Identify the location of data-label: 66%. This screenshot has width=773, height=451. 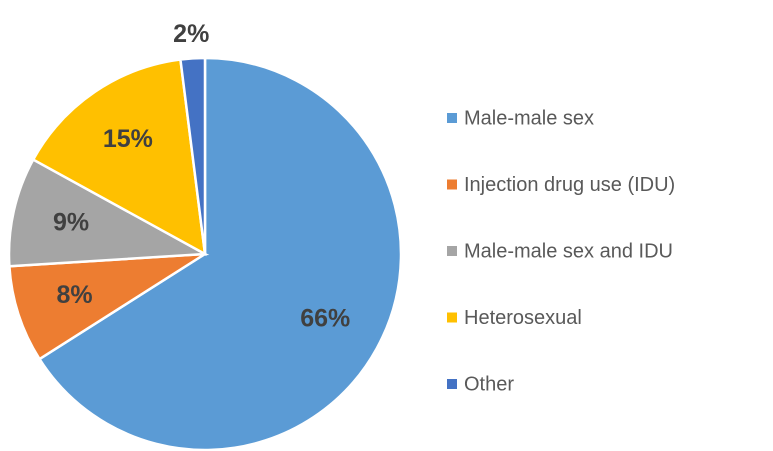
(325, 319).